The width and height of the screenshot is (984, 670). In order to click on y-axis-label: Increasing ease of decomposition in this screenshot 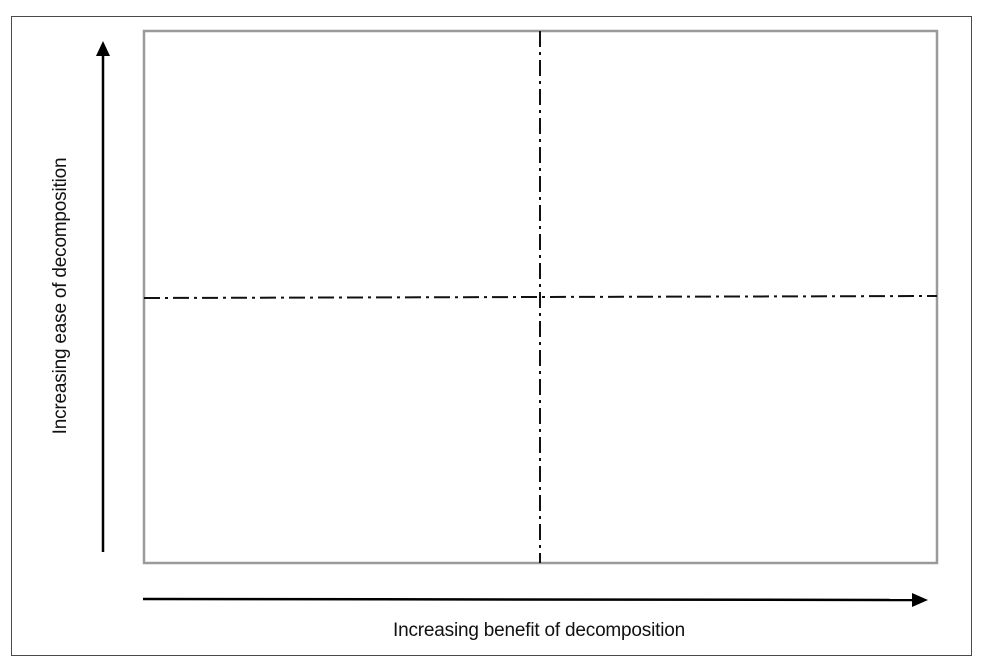, I will do `click(60, 296)`.